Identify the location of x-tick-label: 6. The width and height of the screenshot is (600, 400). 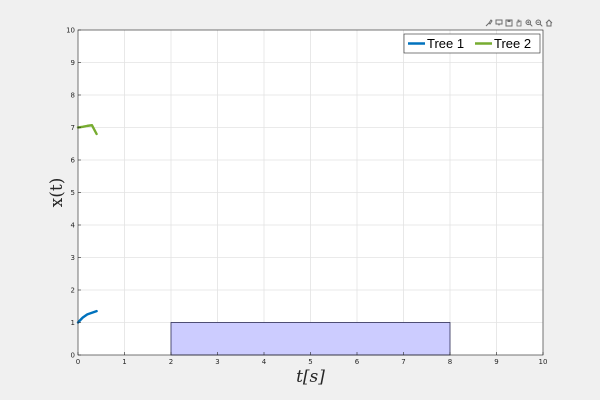
(357, 362).